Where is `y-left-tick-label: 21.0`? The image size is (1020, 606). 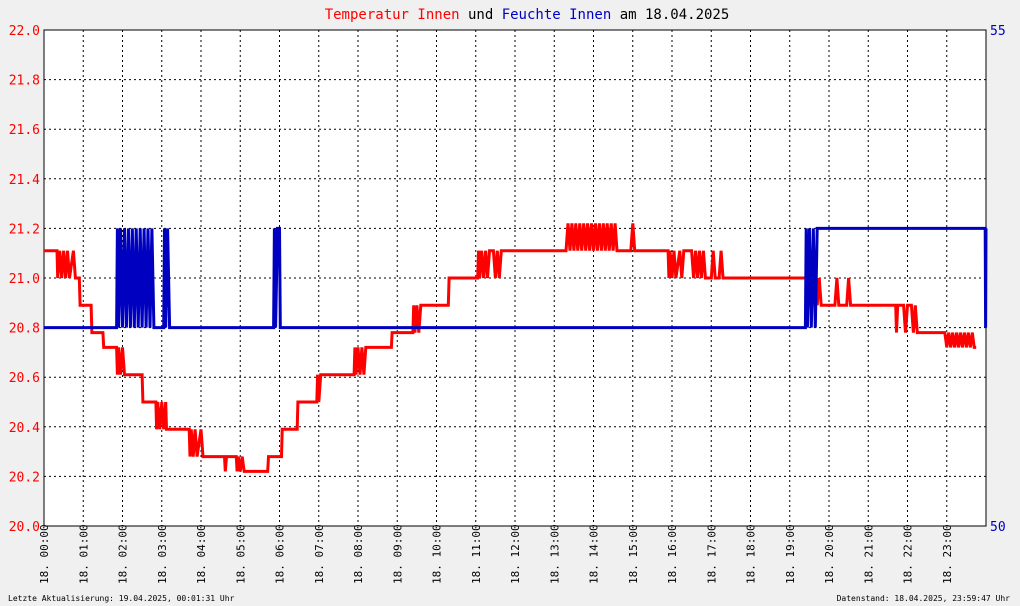
y-left-tick-label: 21.0 is located at coordinates (24, 279).